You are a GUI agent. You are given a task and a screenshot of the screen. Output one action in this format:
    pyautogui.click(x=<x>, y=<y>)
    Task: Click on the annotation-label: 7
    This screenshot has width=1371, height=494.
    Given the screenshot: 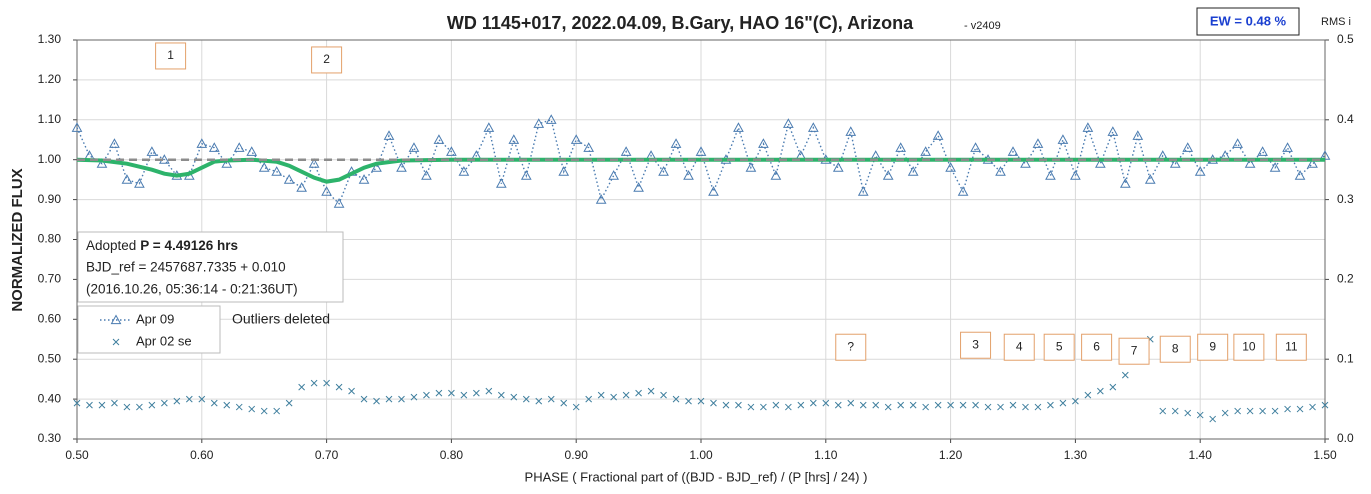 What is the action you would take?
    pyautogui.click(x=1134, y=350)
    